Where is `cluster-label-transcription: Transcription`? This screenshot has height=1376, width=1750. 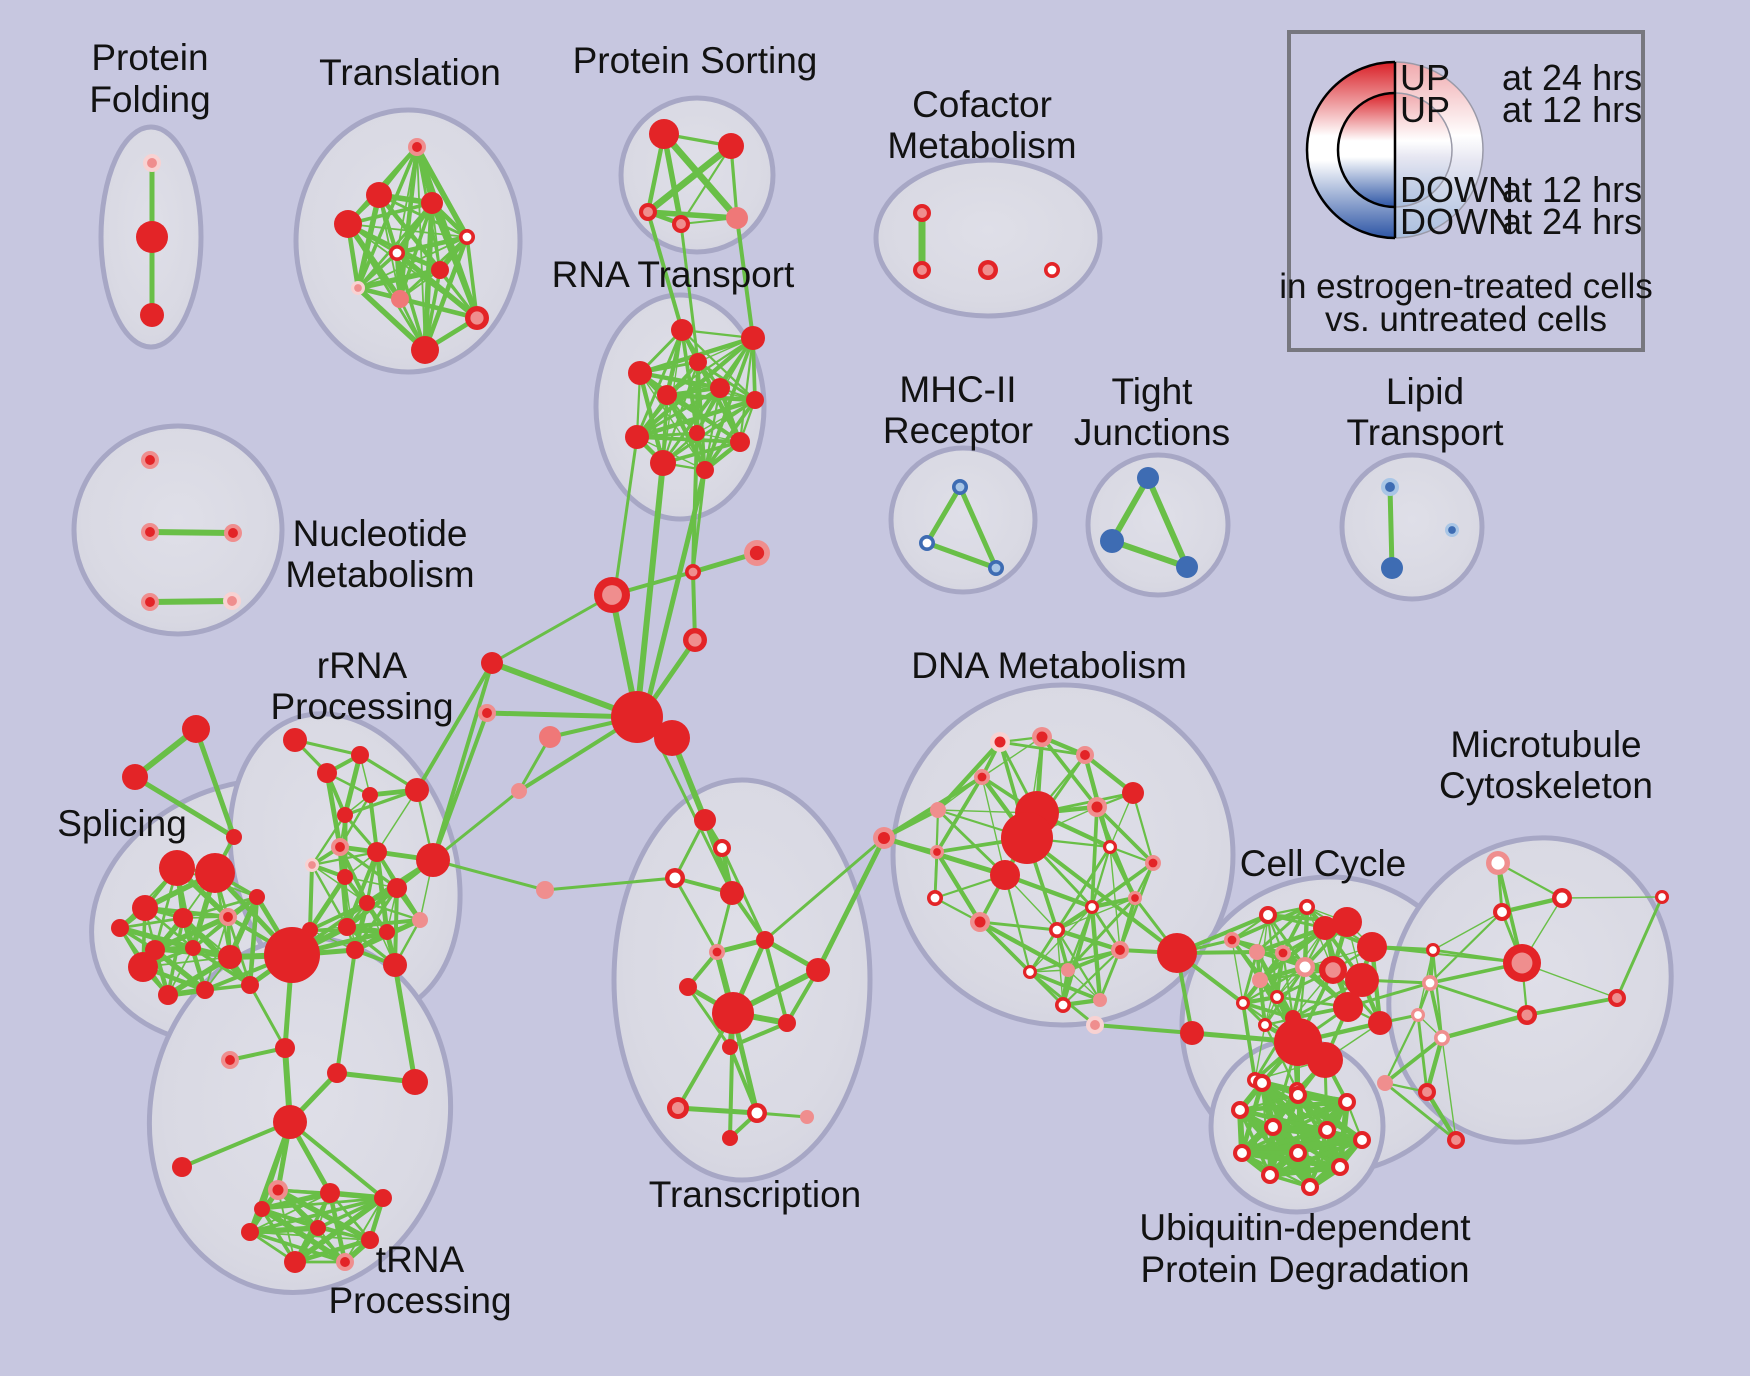
cluster-label-transcription: Transcription is located at coordinates (755, 1194).